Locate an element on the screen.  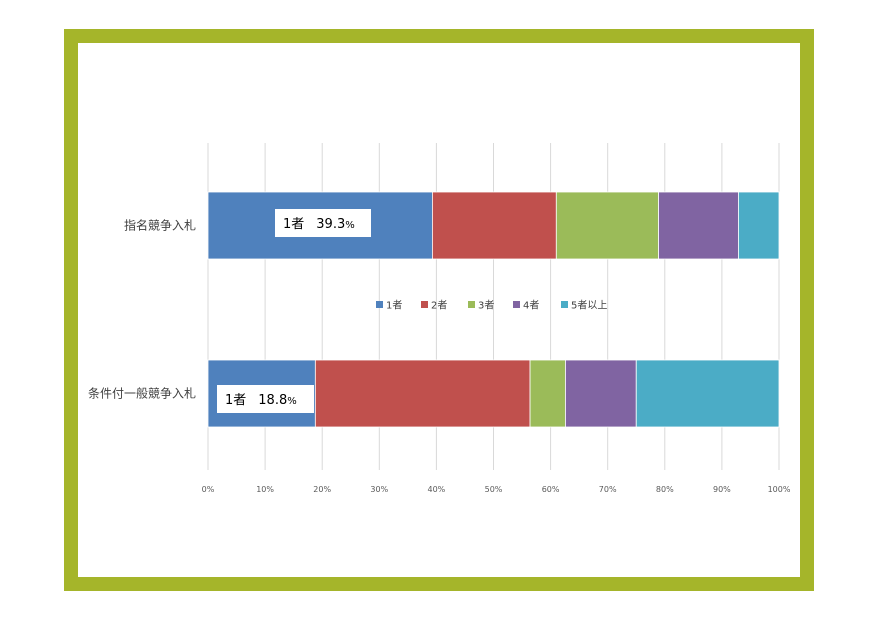
x-tick-label: 100% is located at coordinates (779, 489).